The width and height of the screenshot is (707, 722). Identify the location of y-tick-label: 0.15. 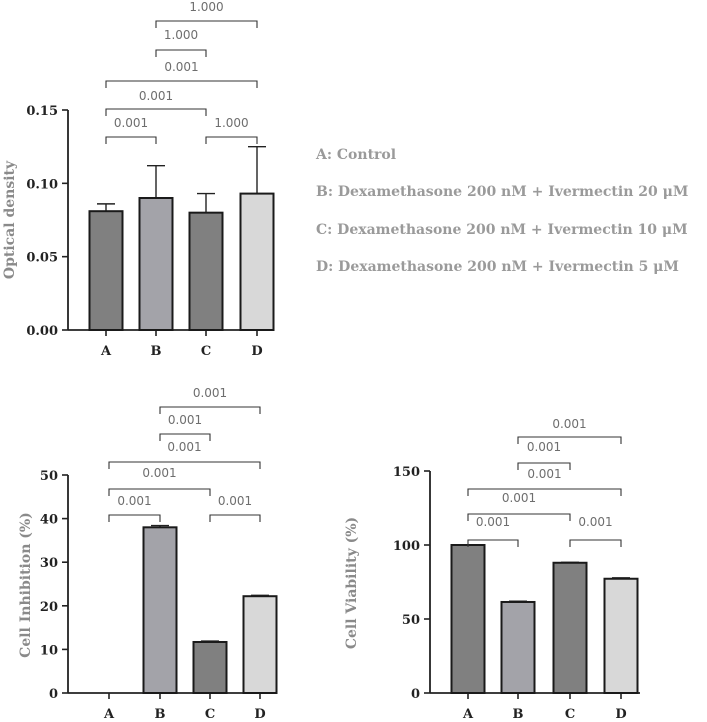
(42, 111).